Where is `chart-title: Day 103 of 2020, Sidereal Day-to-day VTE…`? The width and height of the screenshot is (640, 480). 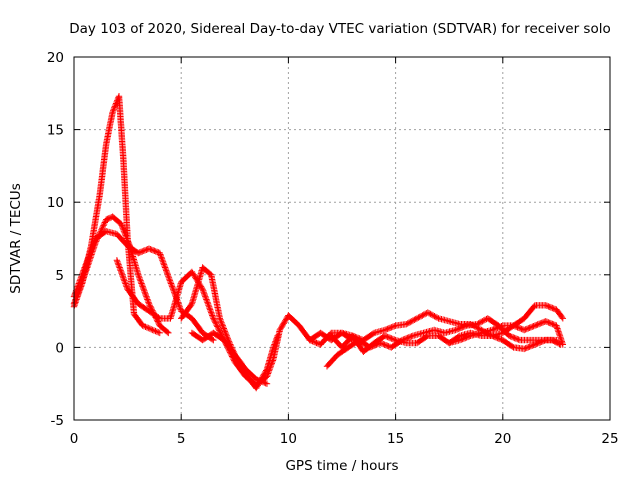 chart-title: Day 103 of 2020, Sidereal Day-to-day VTE… is located at coordinates (339, 29).